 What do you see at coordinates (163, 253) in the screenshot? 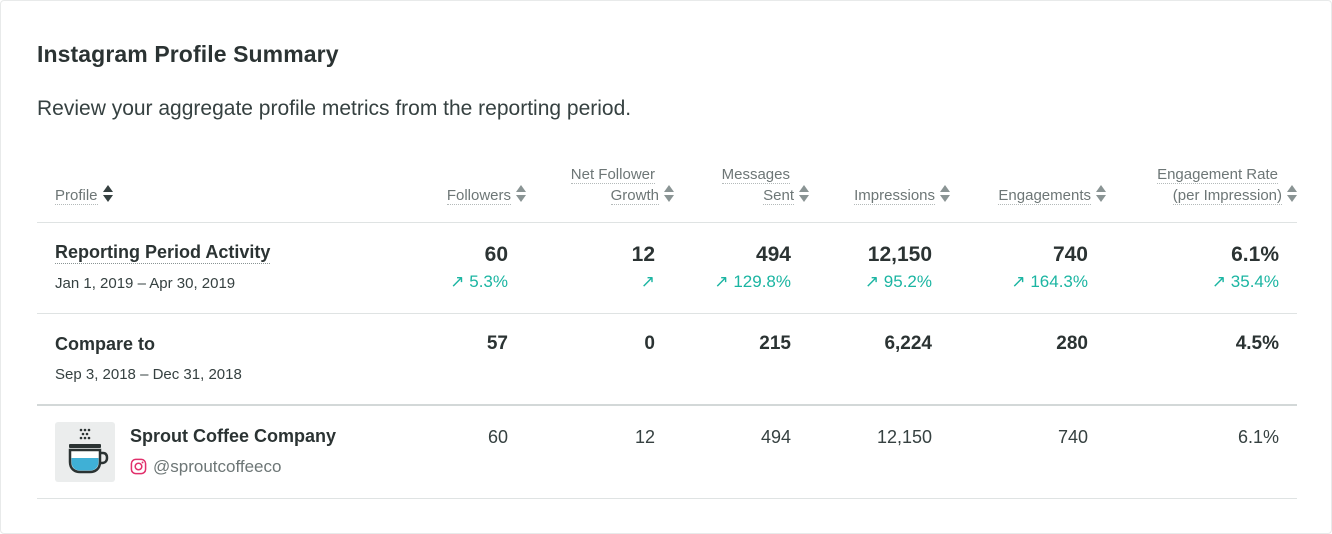
I see `reporting-period-label: Reporting Period Activity` at bounding box center [163, 253].